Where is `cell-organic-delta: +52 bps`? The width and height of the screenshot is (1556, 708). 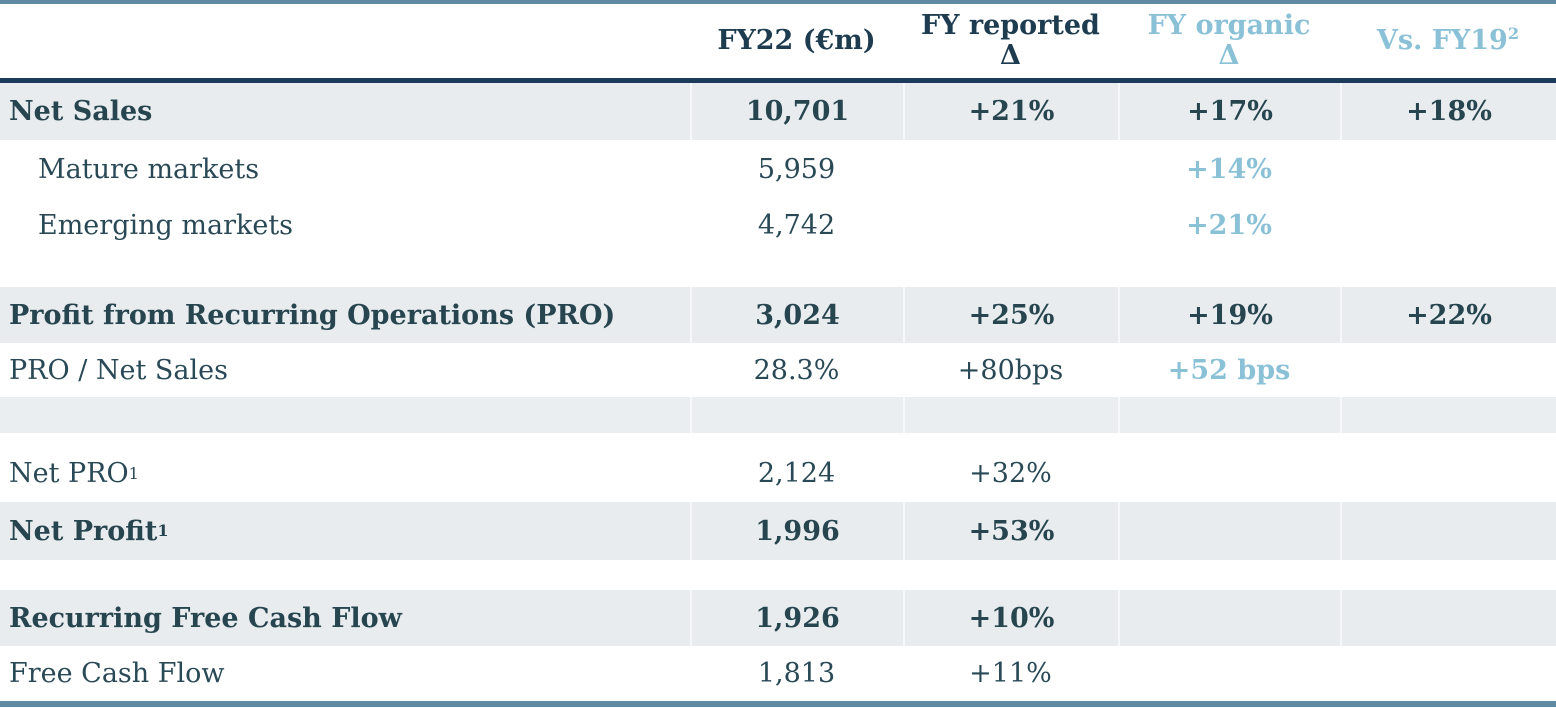 cell-organic-delta: +52 bps is located at coordinates (1229, 370).